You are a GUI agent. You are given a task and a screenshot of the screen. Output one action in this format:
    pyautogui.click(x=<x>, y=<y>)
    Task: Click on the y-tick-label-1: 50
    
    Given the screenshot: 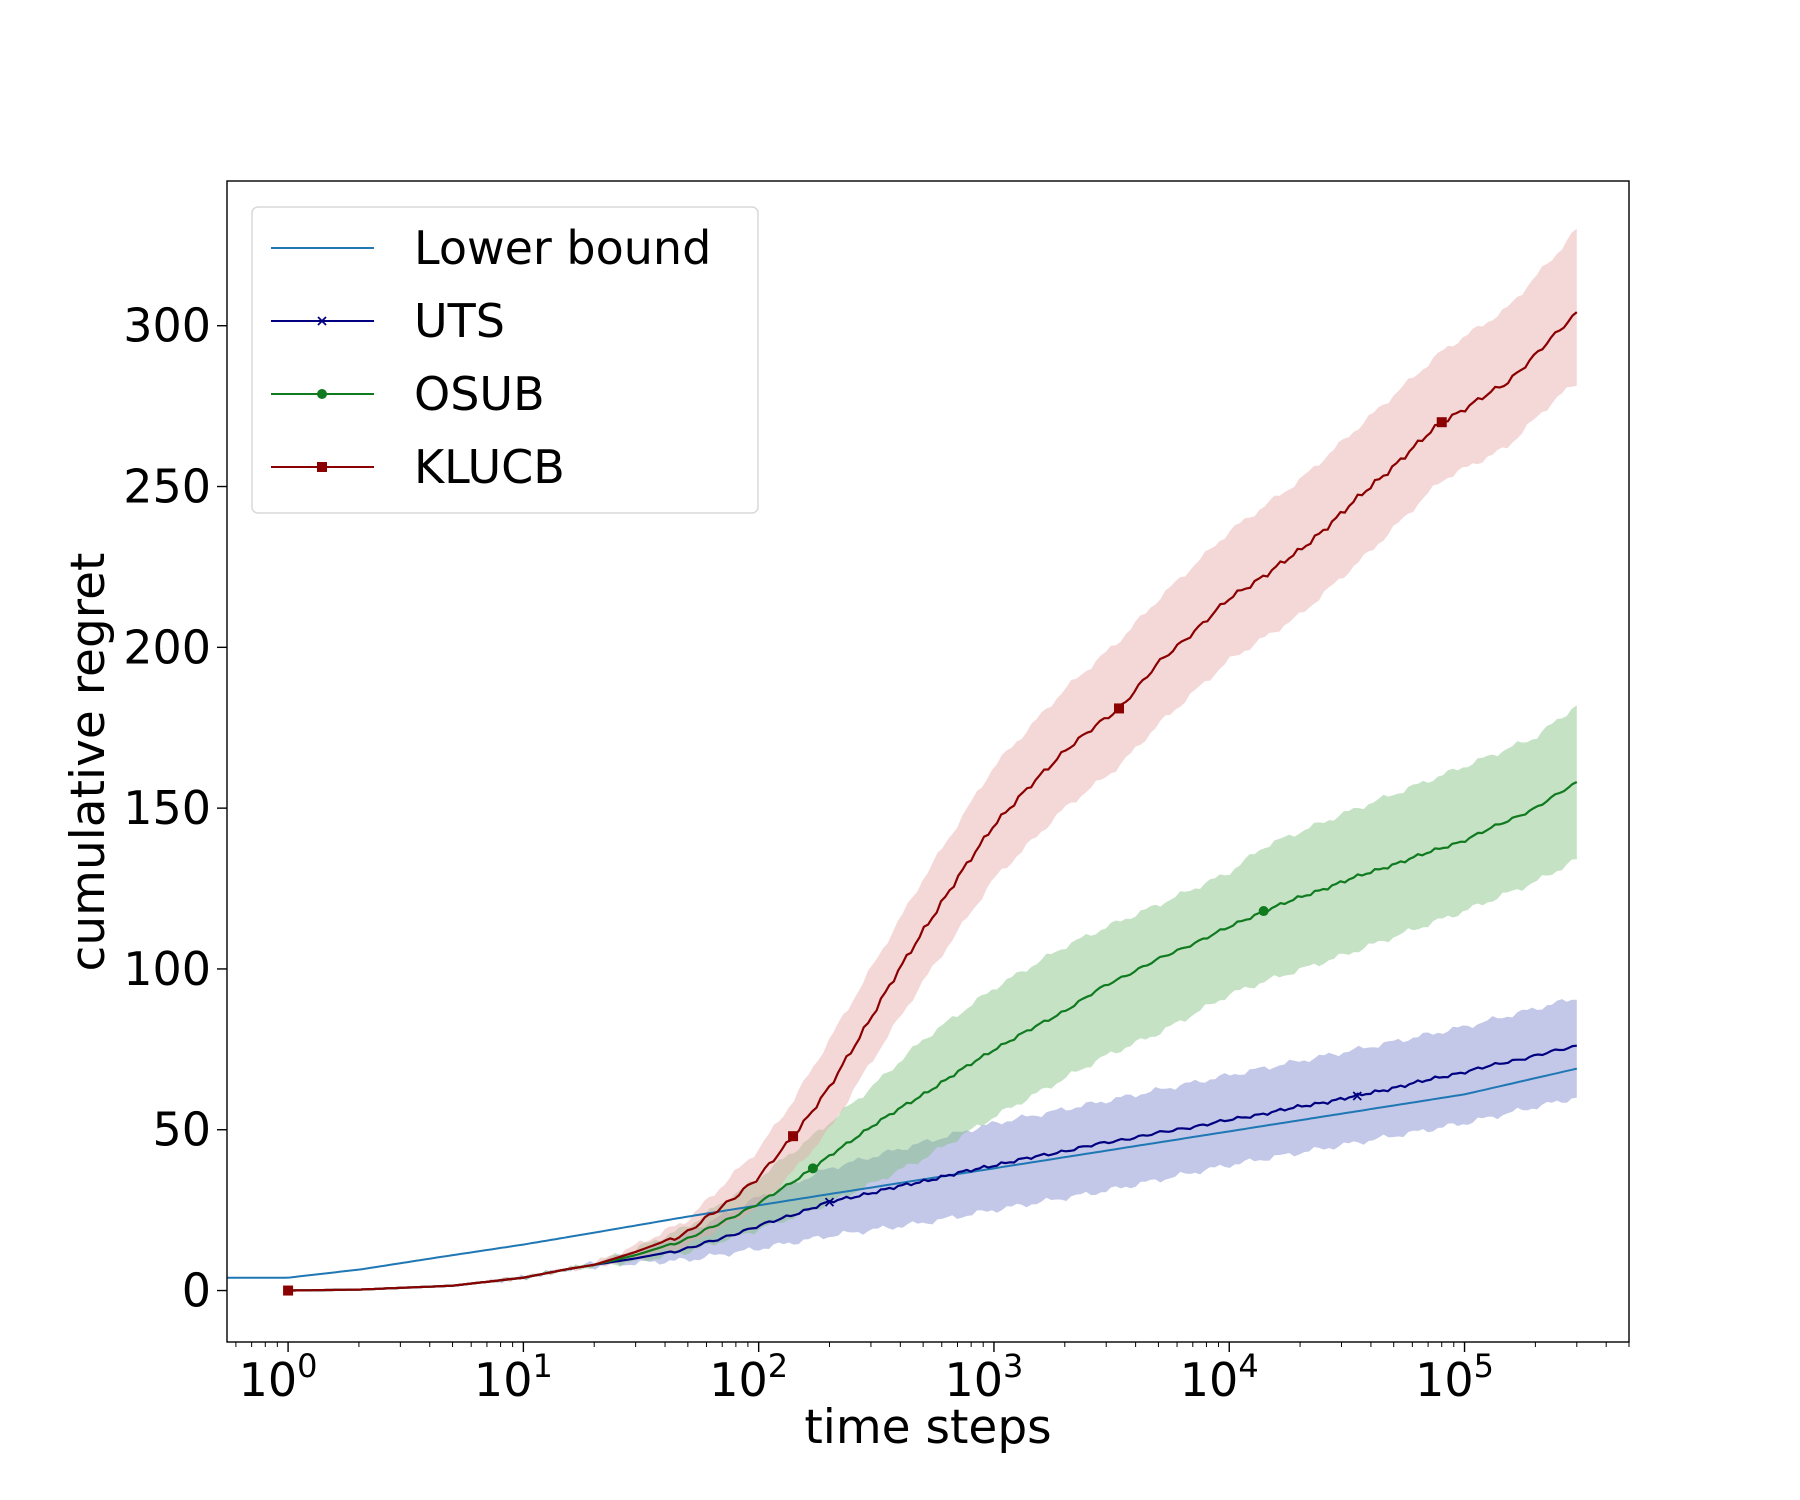 What is the action you would take?
    pyautogui.click(x=181, y=1130)
    